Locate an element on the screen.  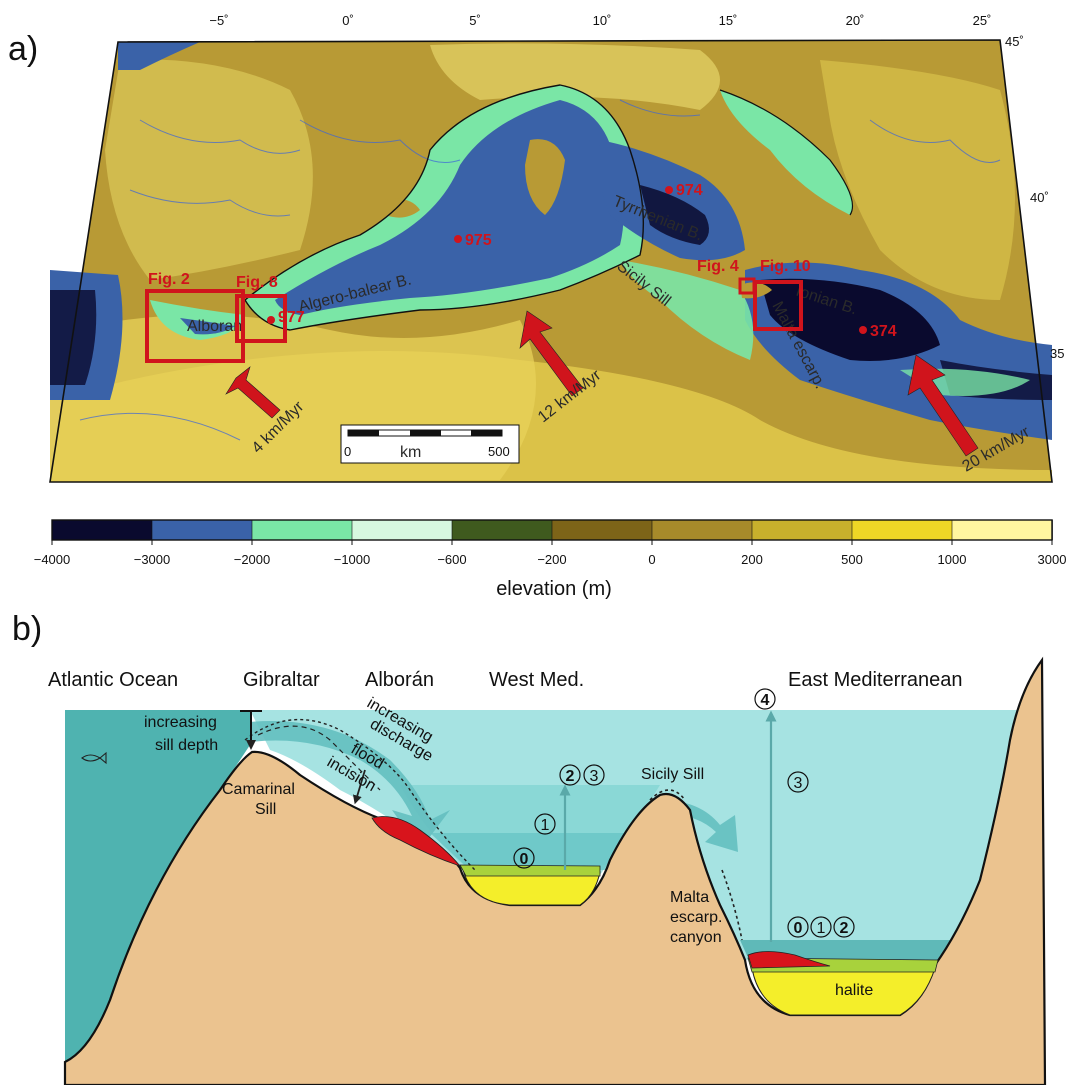
stage-west-1: 1 is located at coordinates (545, 825).